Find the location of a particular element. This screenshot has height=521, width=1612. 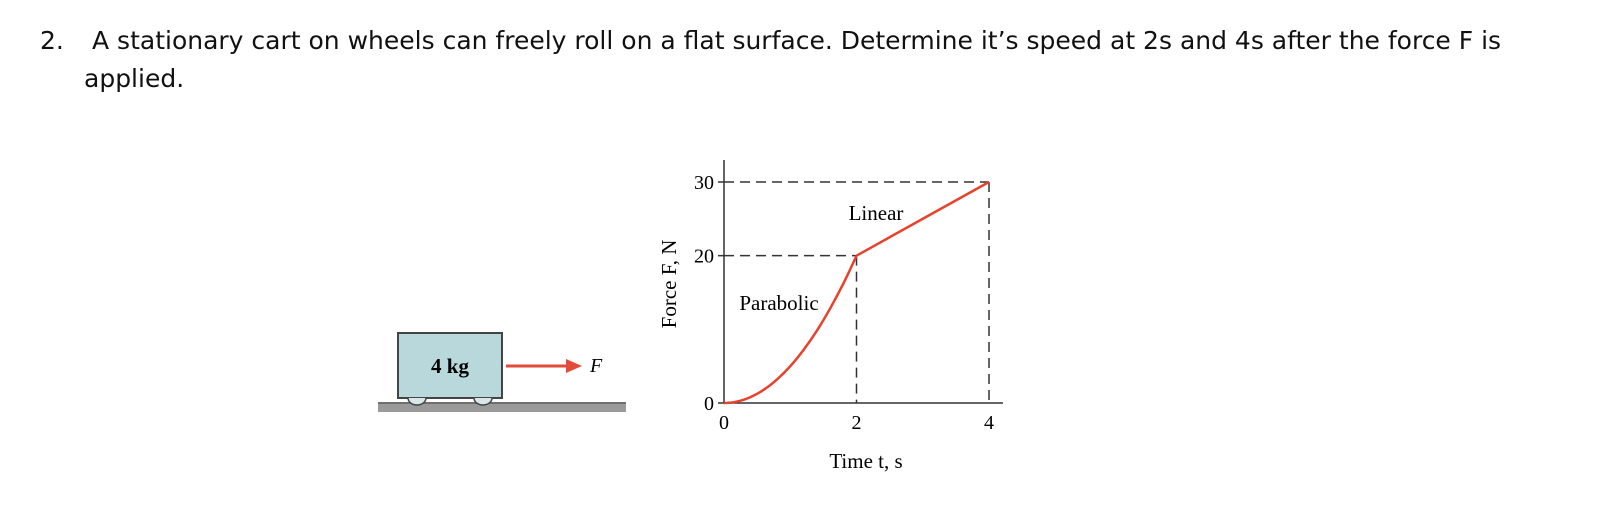

y-tick-labels: 0 20 30 is located at coordinates (709, 293).